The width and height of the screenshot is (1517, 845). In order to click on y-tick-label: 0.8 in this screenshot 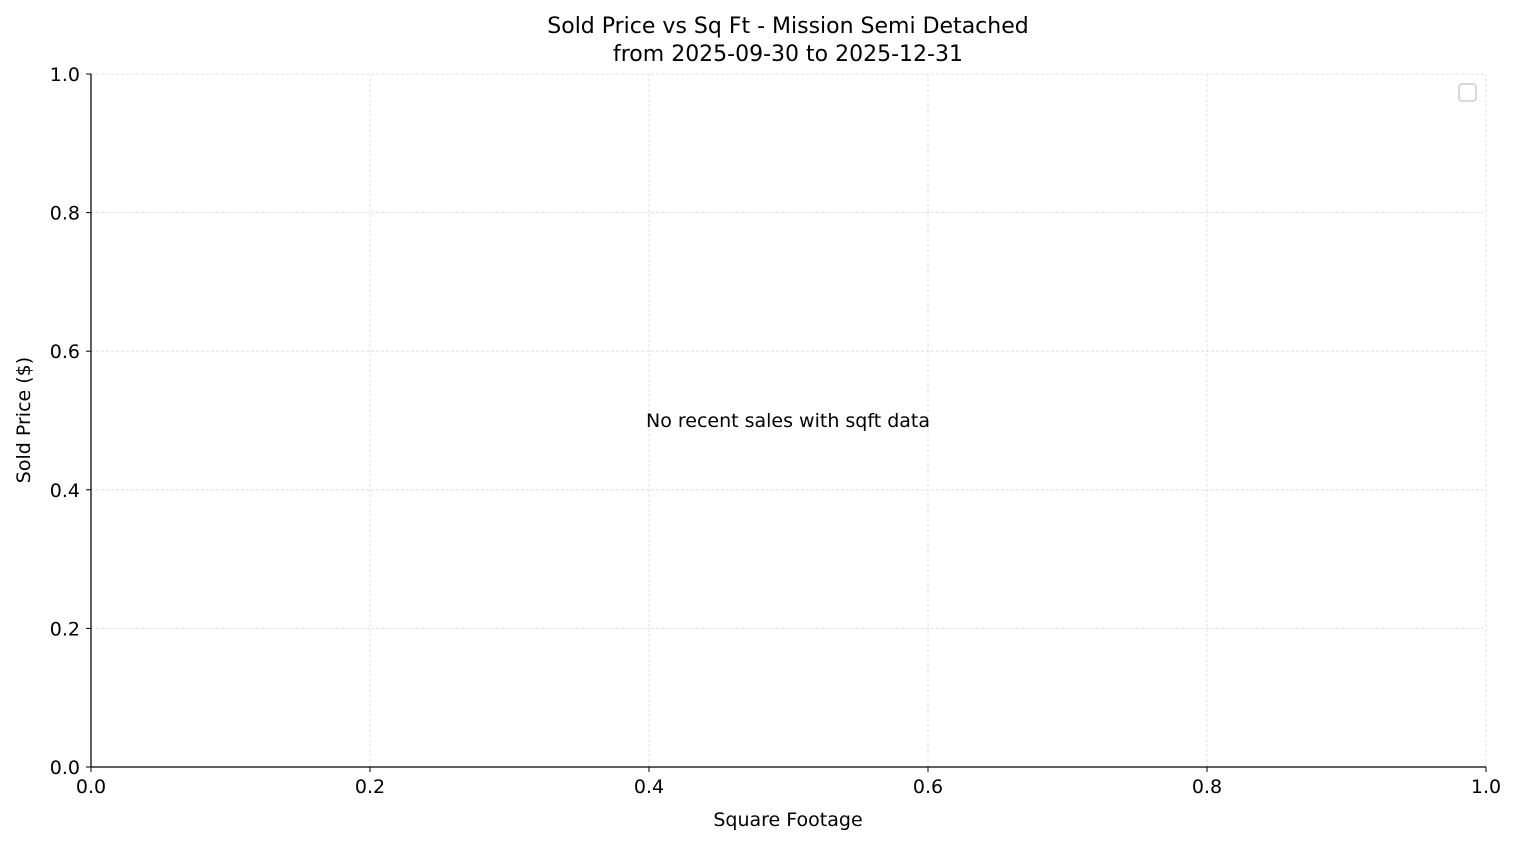, I will do `click(65, 214)`.